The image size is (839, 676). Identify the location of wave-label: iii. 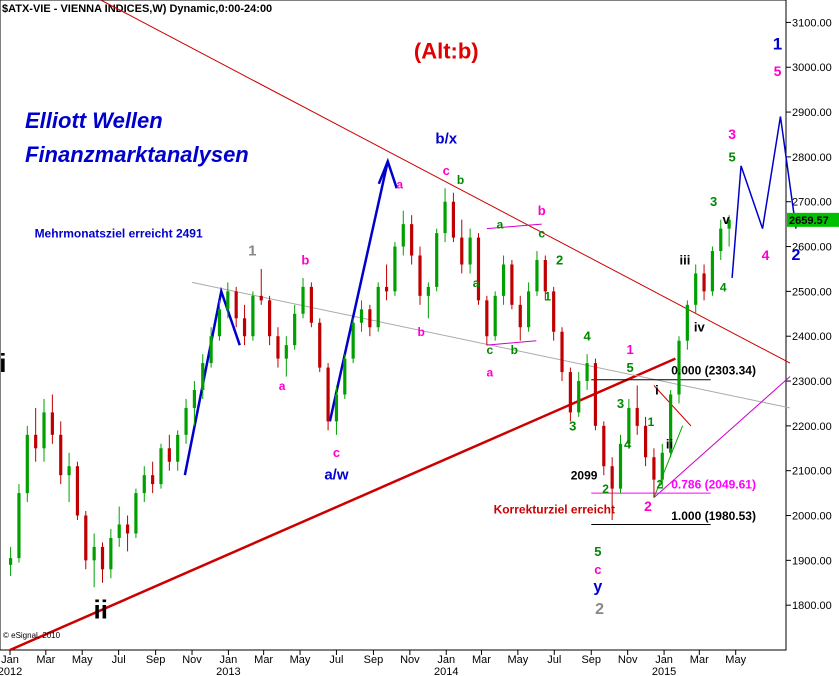
(685, 259).